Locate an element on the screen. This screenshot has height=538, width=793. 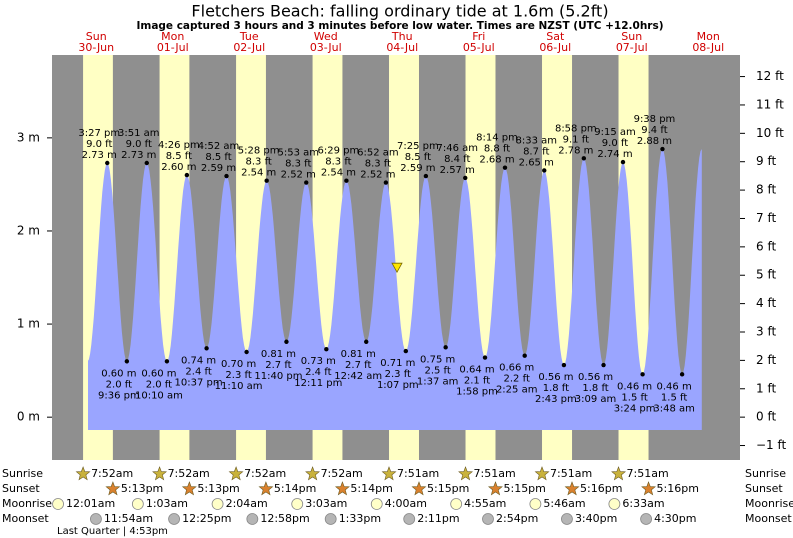
date-label: 08-Jul is located at coordinates (708, 47).